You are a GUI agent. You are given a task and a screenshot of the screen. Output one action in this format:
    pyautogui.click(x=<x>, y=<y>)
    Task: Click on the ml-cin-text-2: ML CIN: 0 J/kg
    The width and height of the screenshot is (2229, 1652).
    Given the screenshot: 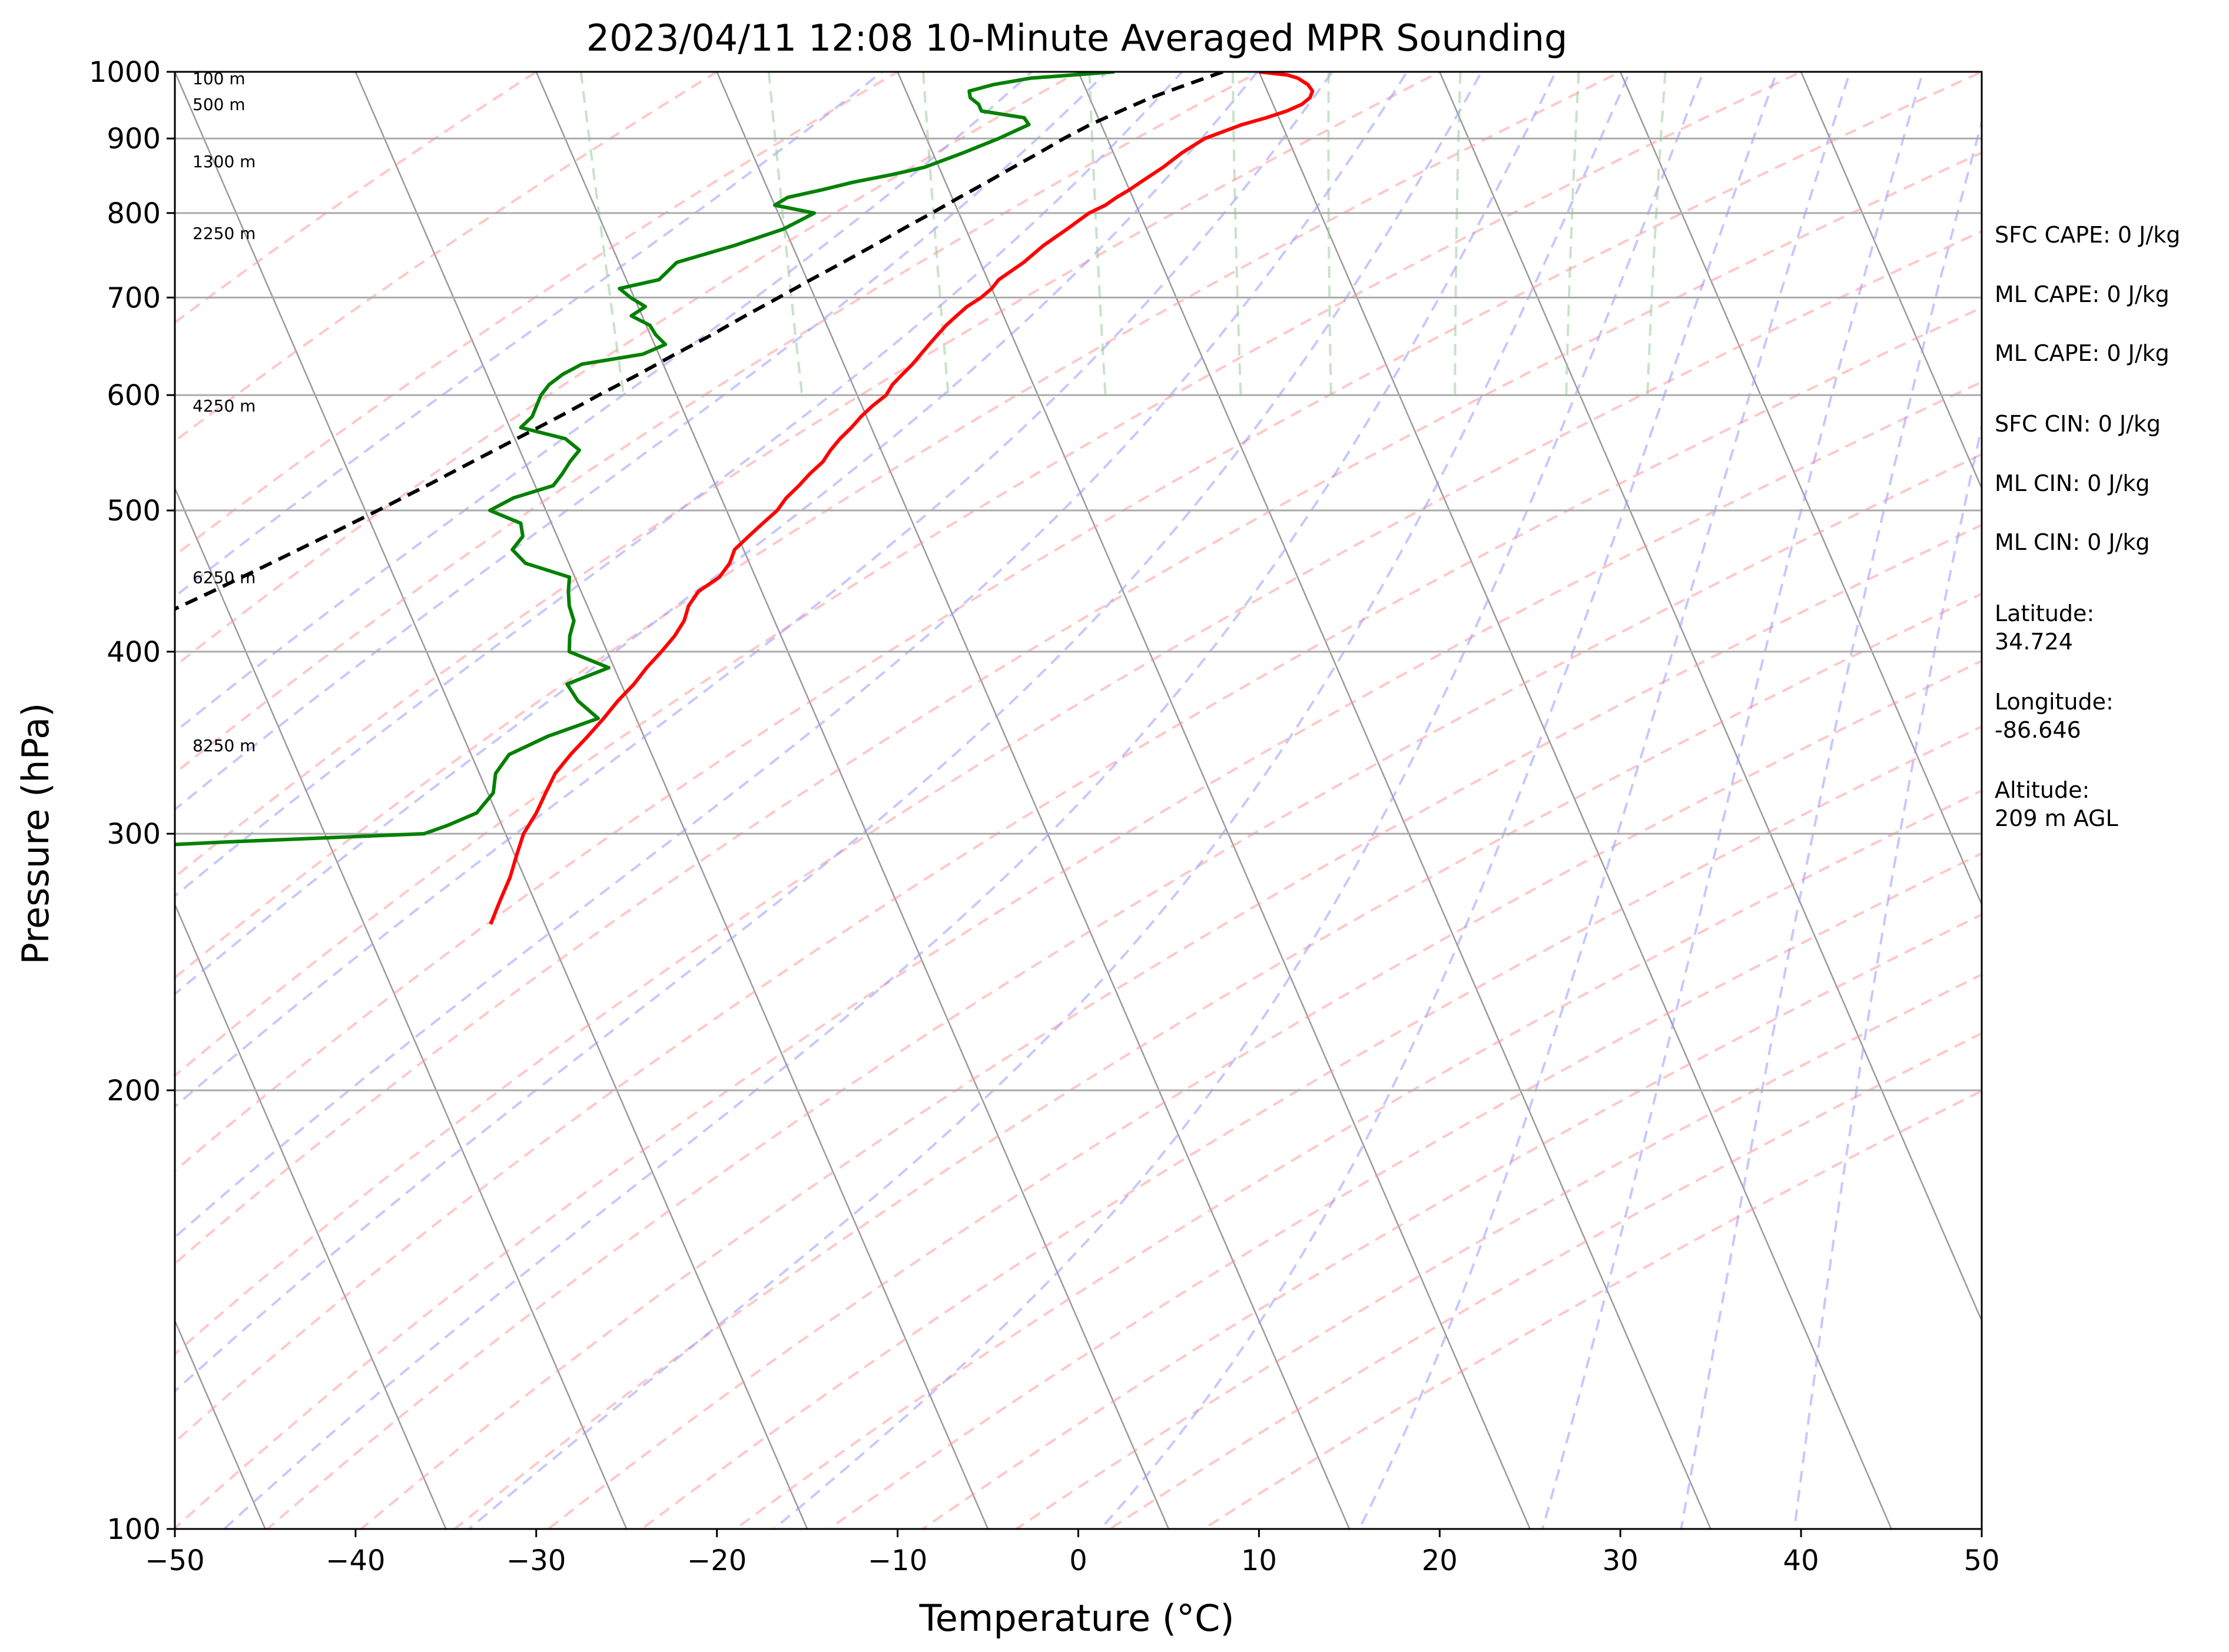 What is the action you would take?
    pyautogui.click(x=2072, y=542)
    